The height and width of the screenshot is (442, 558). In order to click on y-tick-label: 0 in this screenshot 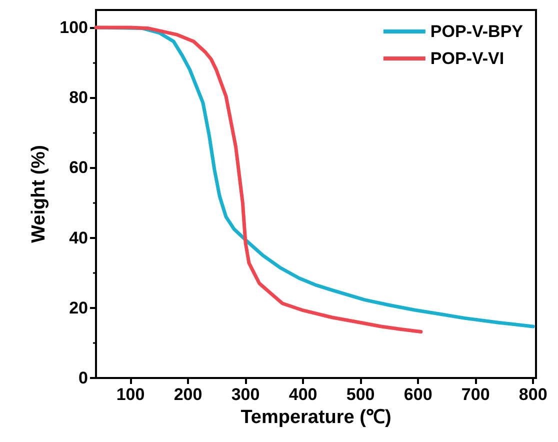, I will do `click(83, 378)`.